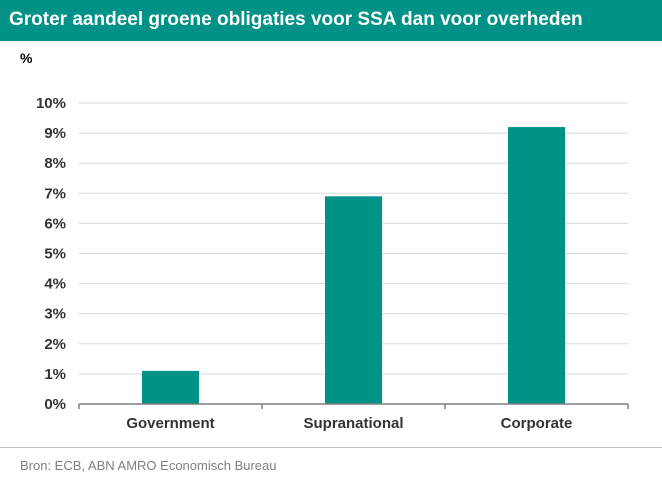 Image resolution: width=662 pixels, height=480 pixels. Describe the element at coordinates (55, 163) in the screenshot. I see `y-tick-label: 8%` at that location.